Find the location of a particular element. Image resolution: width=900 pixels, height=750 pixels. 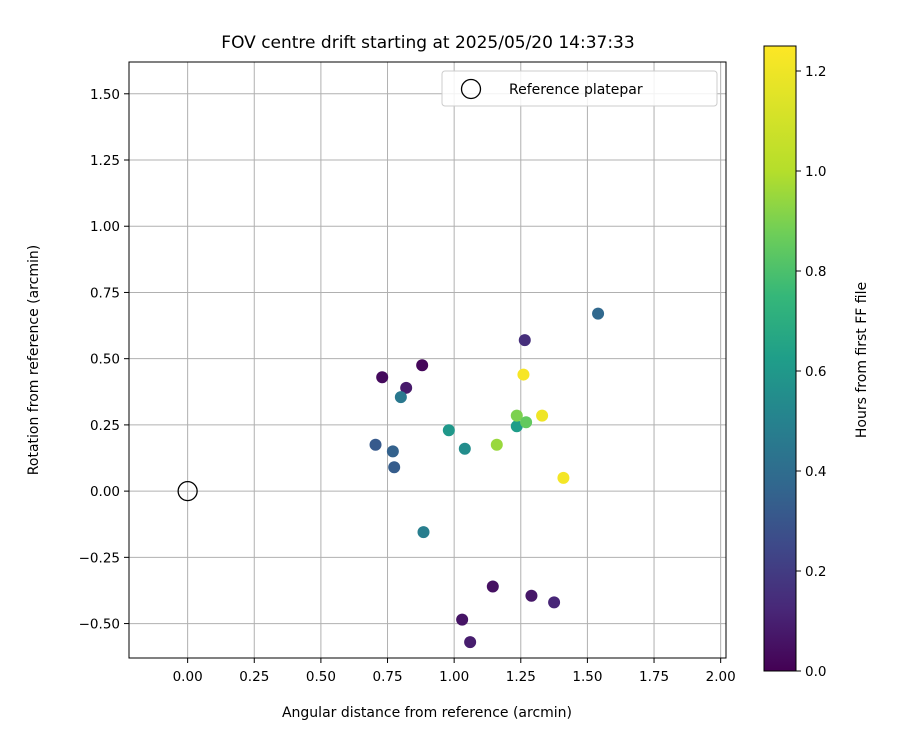

data-points is located at coordinates (487, 478).